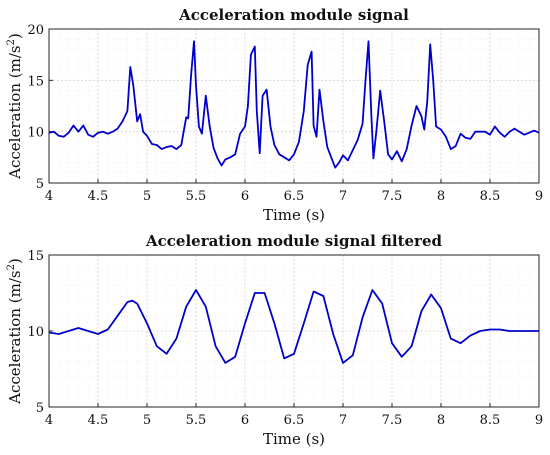 The width and height of the screenshot is (550, 455). I want to click on series-line, so click(293, 326).